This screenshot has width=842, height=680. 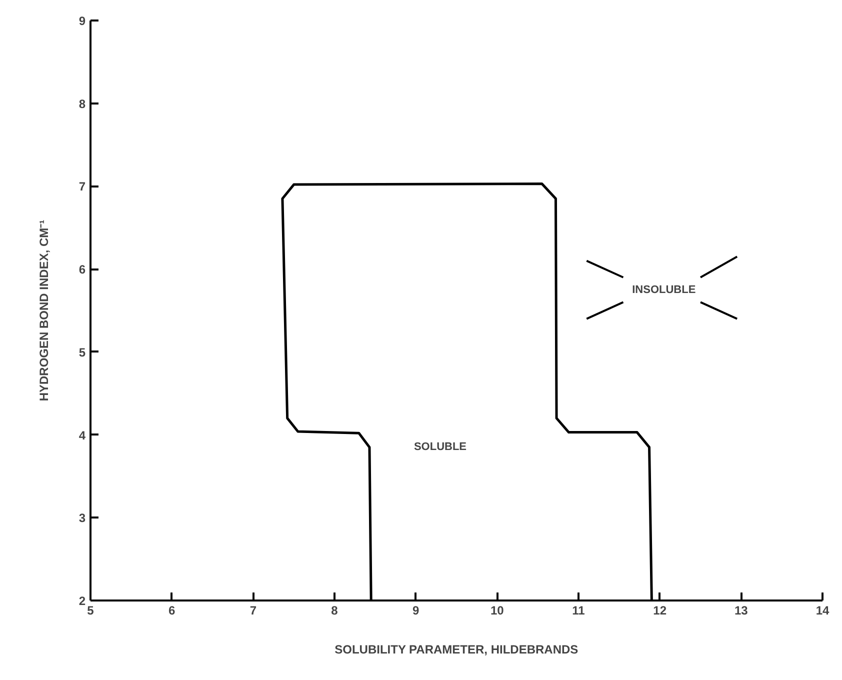 What do you see at coordinates (664, 290) in the screenshot?
I see `annotation: INSOLUBLE` at bounding box center [664, 290].